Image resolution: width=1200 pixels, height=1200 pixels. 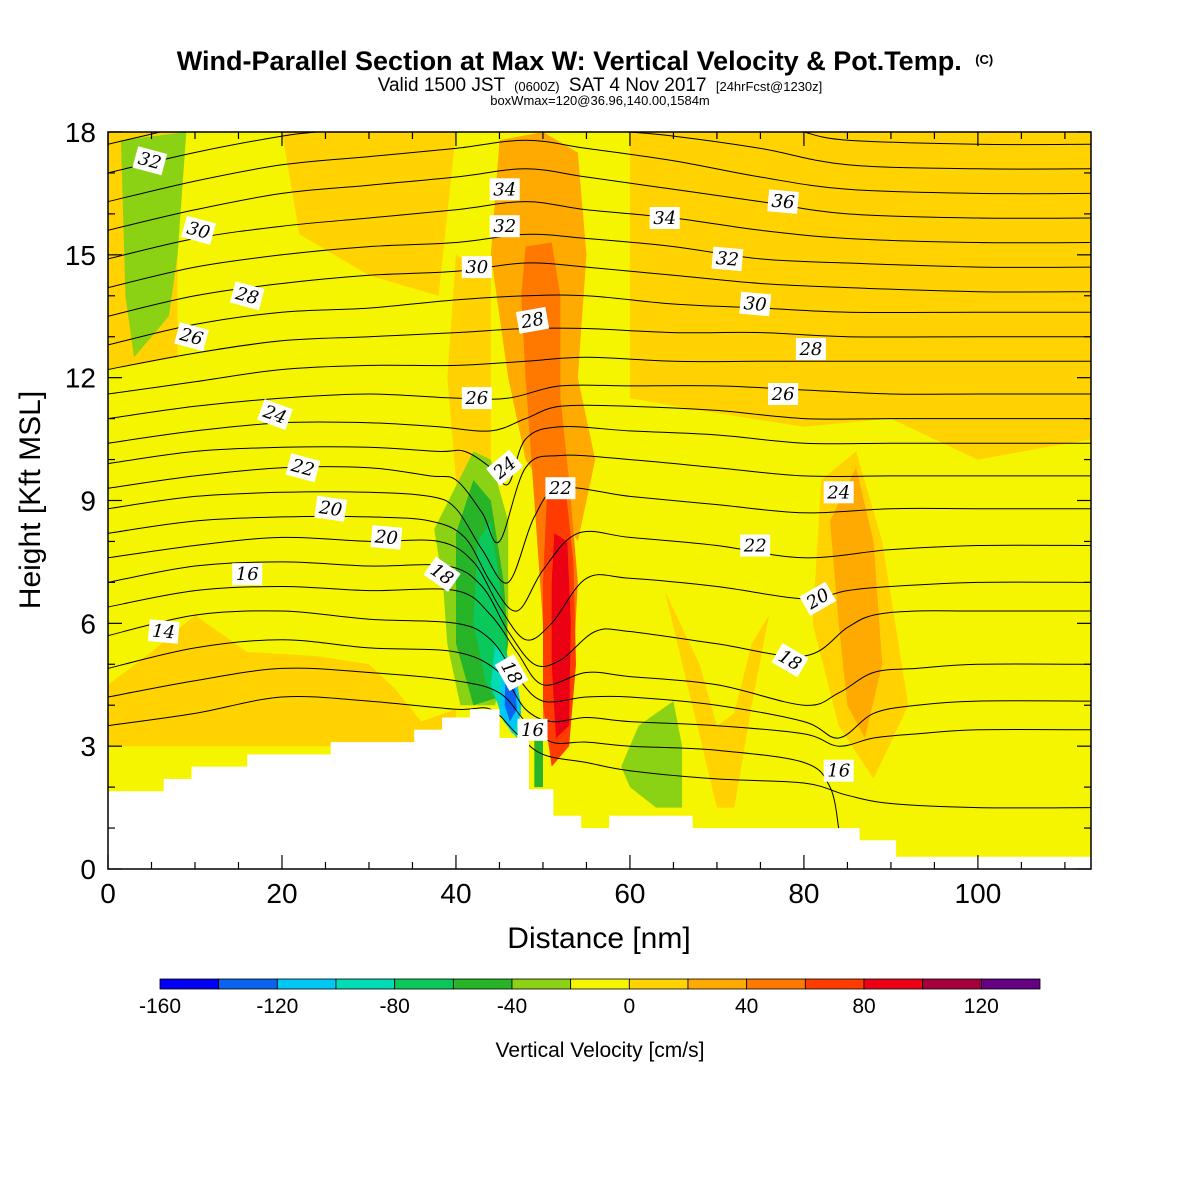 What do you see at coordinates (783, 201) in the screenshot?
I see `contour-label-21: 36` at bounding box center [783, 201].